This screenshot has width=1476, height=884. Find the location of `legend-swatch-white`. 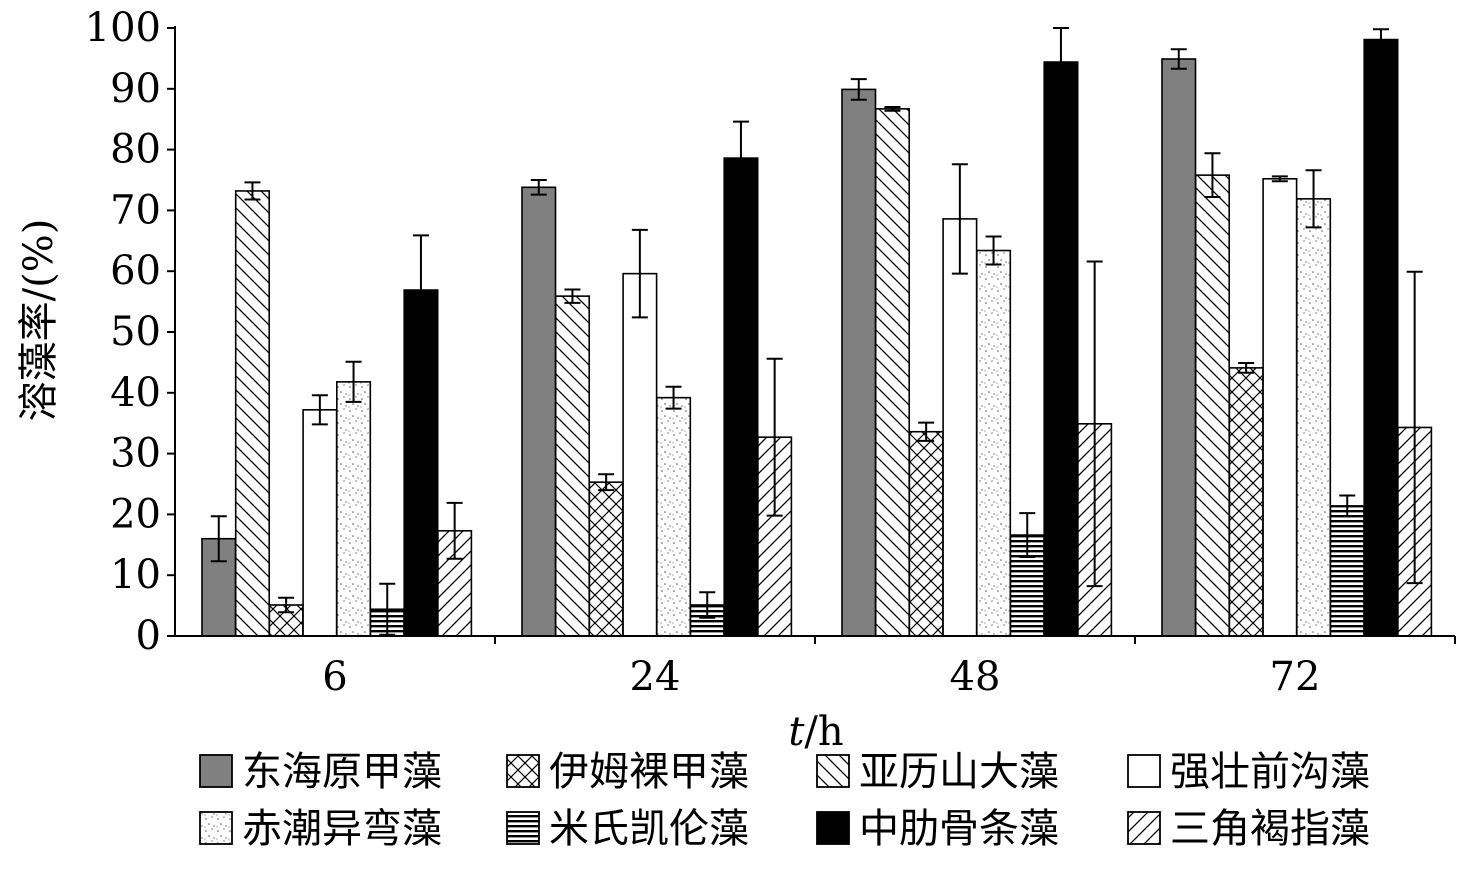

legend-swatch-white is located at coordinates (1144, 771).